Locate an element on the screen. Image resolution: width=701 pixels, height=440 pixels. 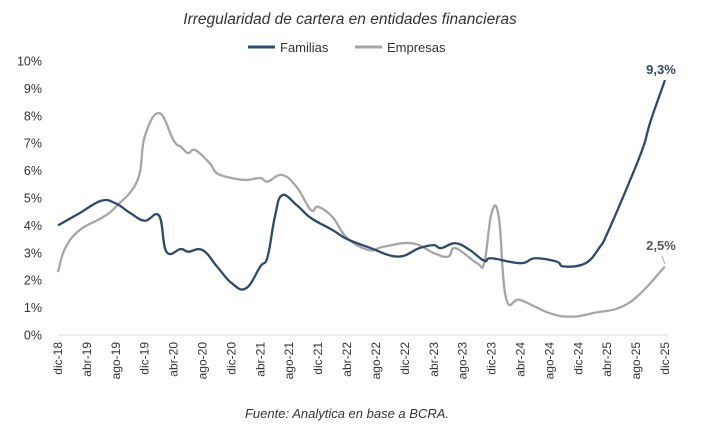
y-tick-label: 1% is located at coordinates (33, 308).